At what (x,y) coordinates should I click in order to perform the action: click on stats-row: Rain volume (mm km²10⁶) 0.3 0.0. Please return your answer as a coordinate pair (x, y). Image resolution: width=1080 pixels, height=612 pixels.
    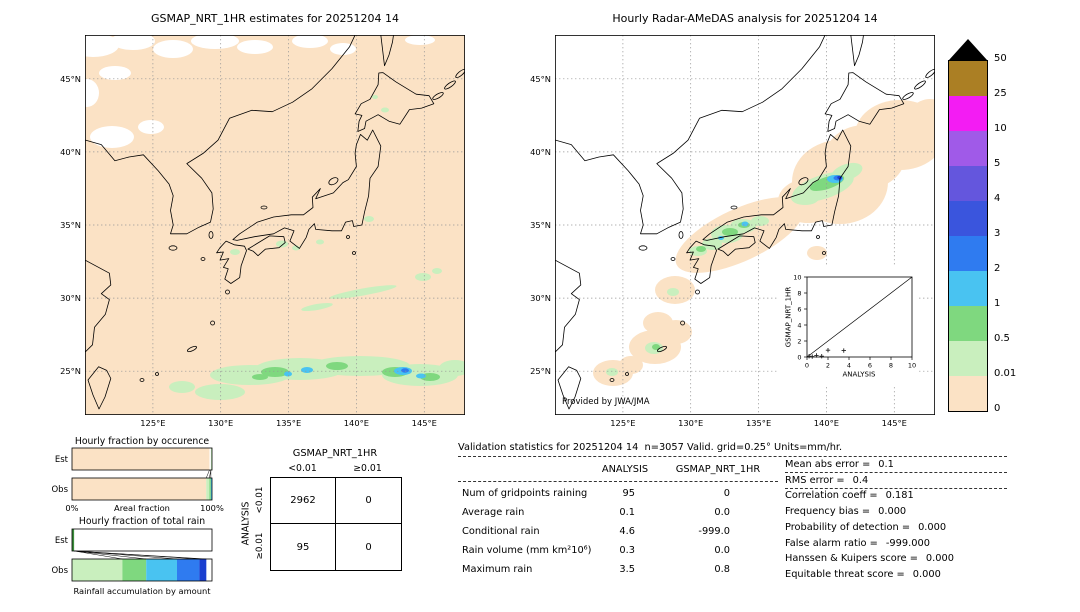
    Looking at the image, I should click on (623, 552).